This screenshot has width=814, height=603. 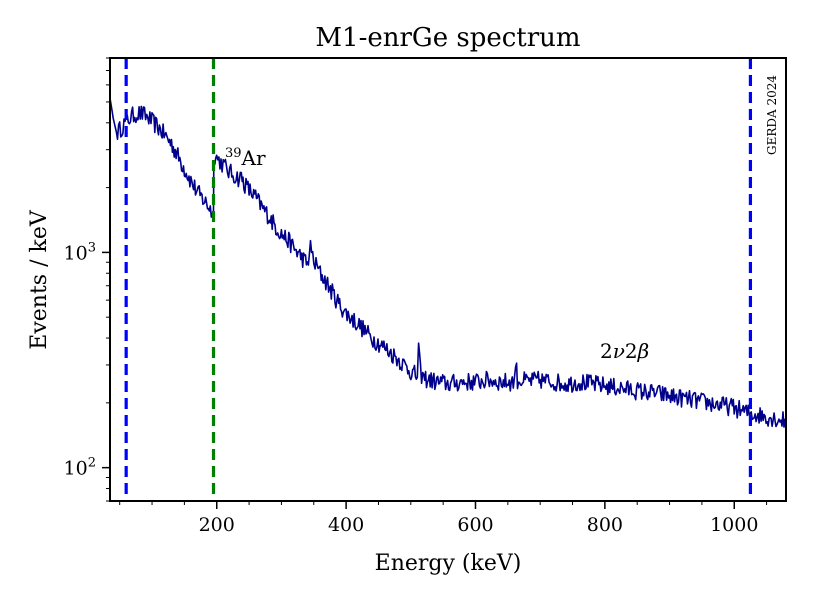 What do you see at coordinates (447, 38) in the screenshot?
I see `chart-title: M1-enrGe spectrum` at bounding box center [447, 38].